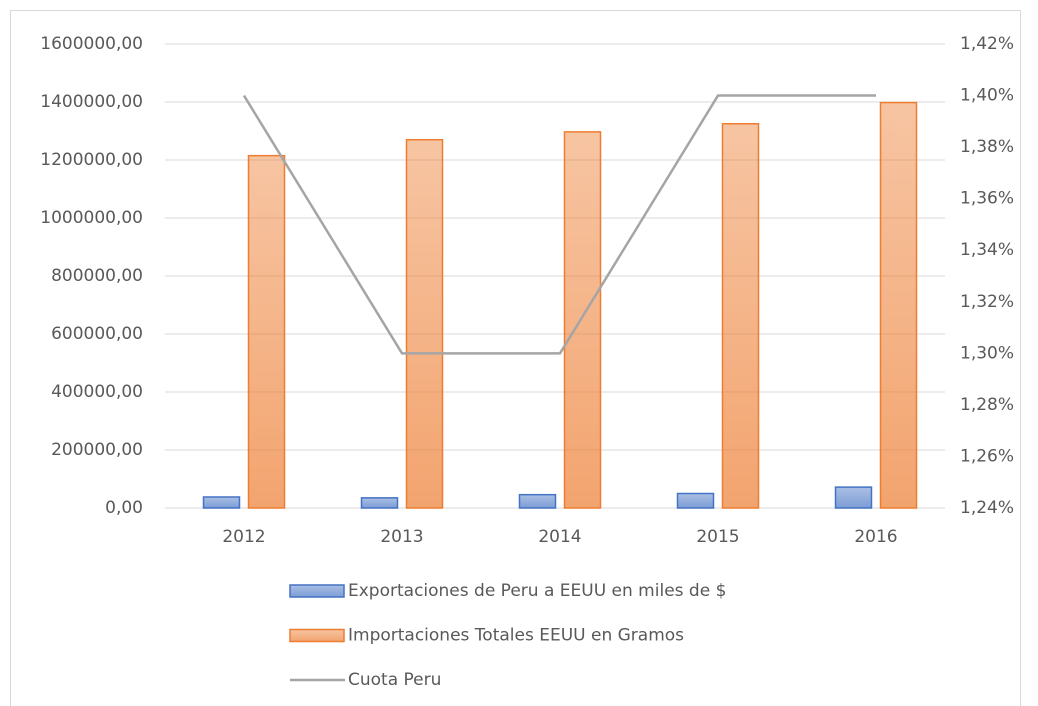  Describe the element at coordinates (516, 636) in the screenshot. I see `legend-label: Importaciones Totales EEUU en Gramos` at that location.